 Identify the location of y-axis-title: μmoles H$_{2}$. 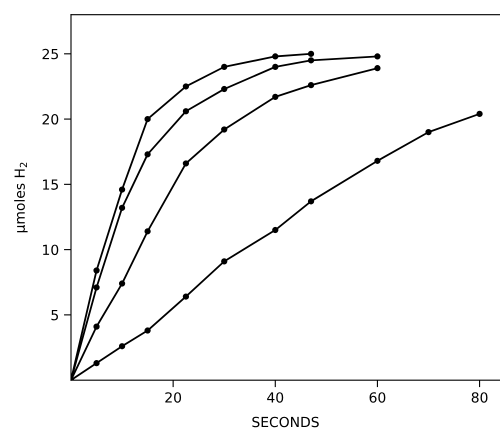
(21, 197).